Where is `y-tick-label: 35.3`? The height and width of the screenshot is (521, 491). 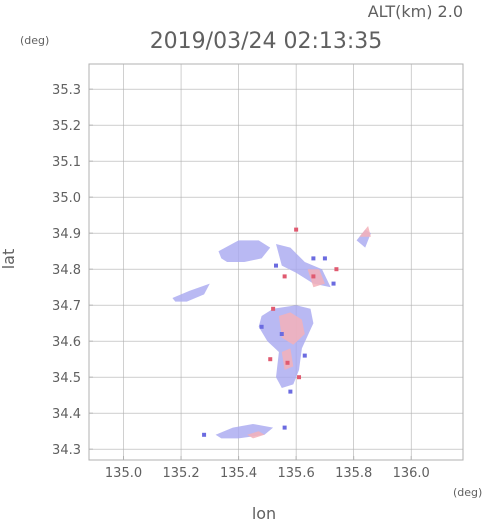
y-tick-label: 35.3 is located at coordinates (66, 90).